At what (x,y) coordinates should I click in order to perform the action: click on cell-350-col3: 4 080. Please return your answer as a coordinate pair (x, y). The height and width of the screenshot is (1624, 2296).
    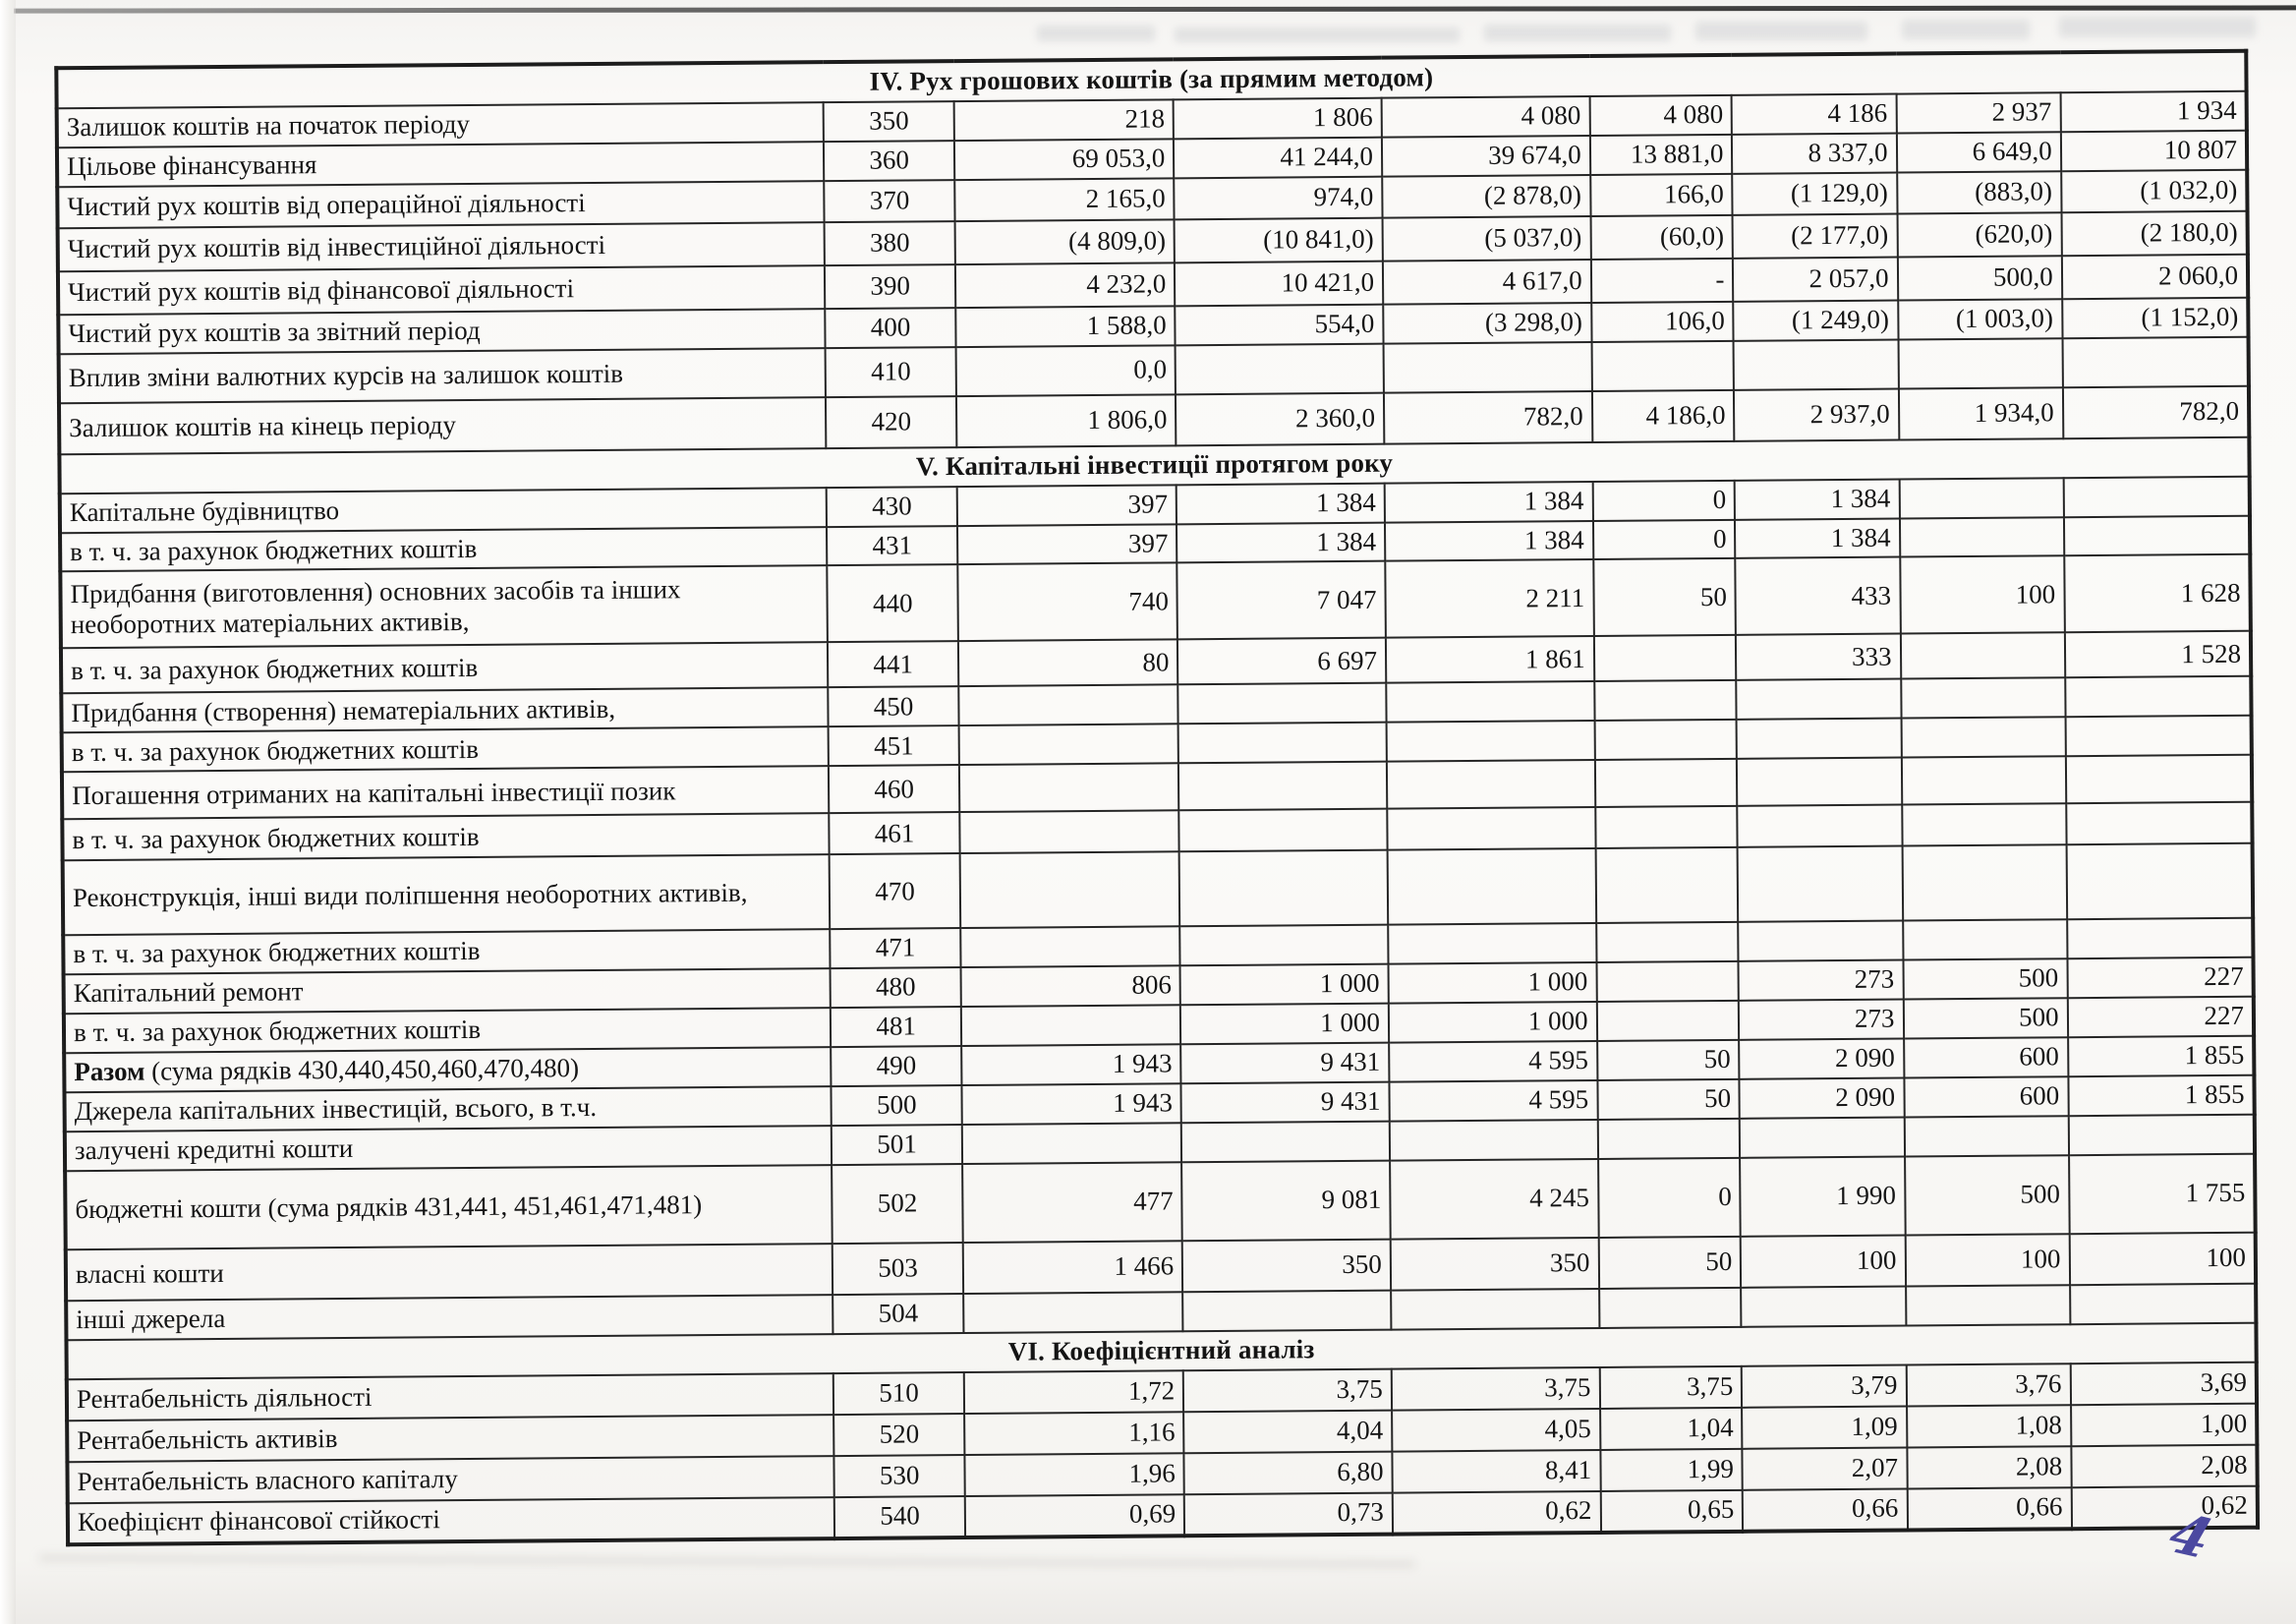
    Looking at the image, I should click on (1486, 116).